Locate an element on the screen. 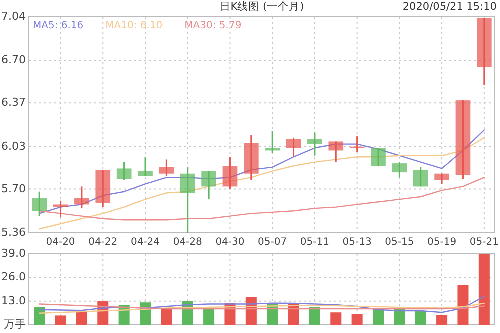 The image size is (500, 333). x-tick-label: 05-21 is located at coordinates (484, 242).